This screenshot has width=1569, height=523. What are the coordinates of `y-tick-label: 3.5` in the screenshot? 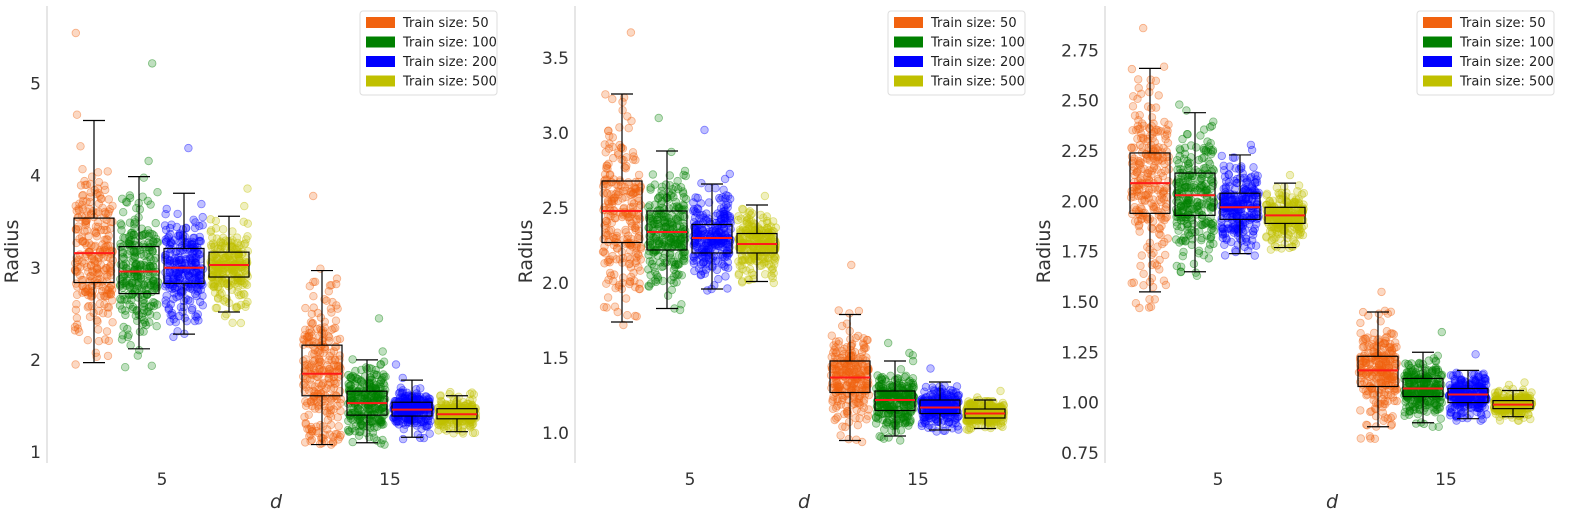 It's located at (555, 59).